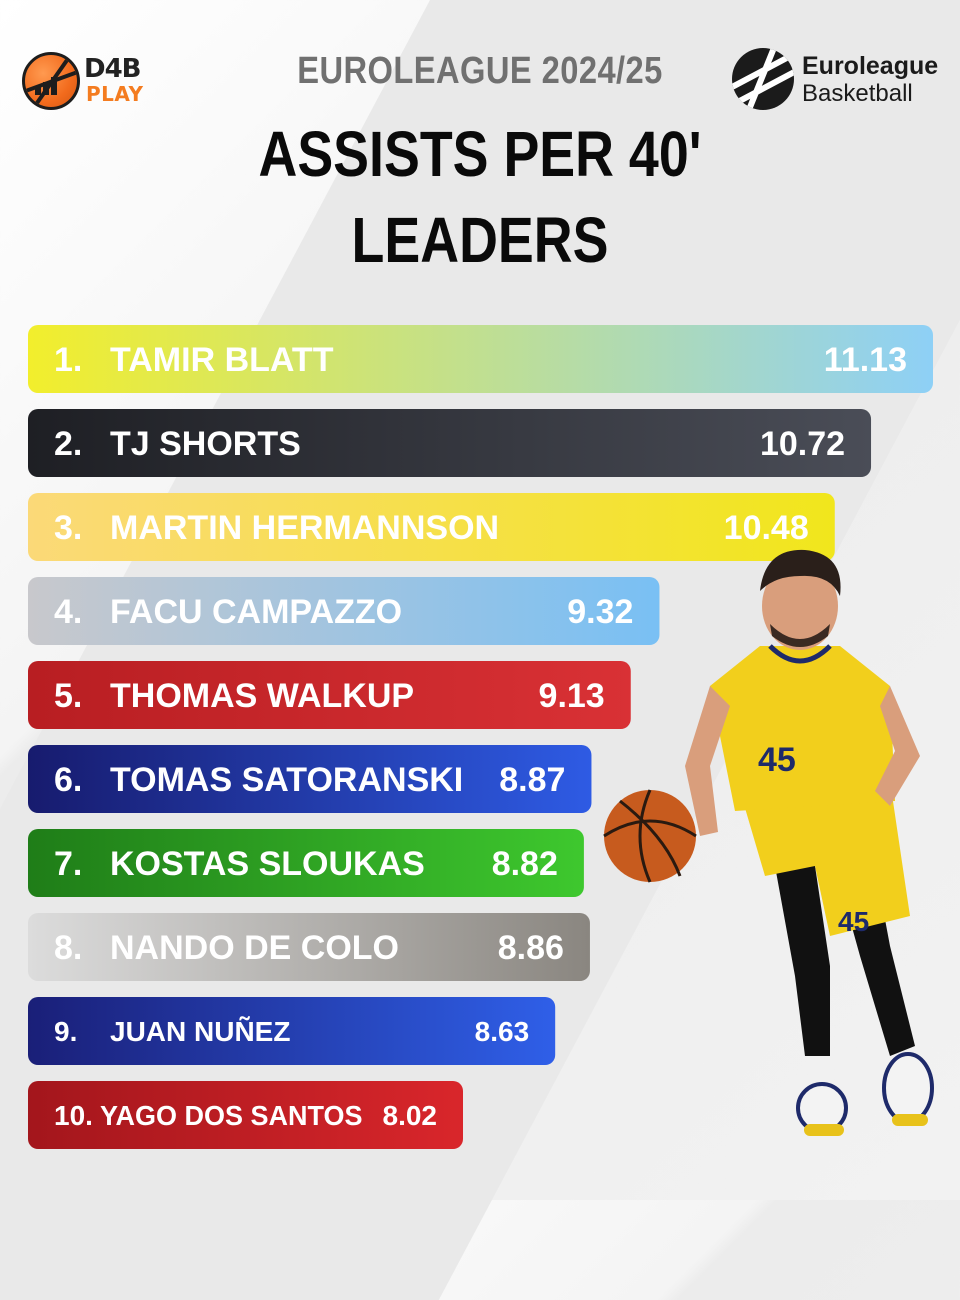  I want to click on bar-row: 8. NANDO DE COLO 8.86, so click(309, 947).